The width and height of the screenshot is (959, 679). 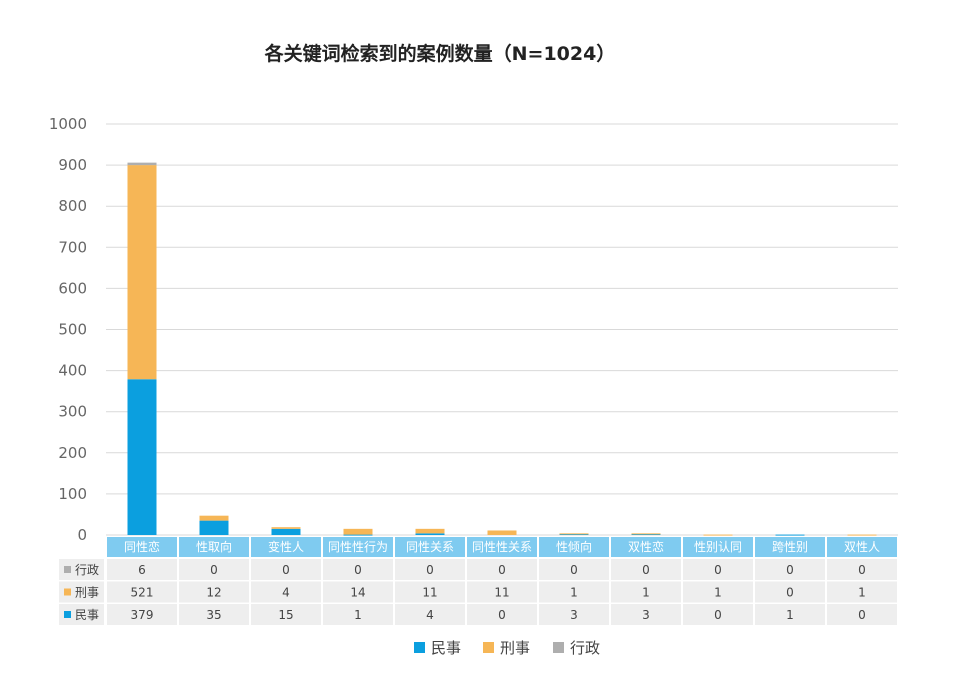 What do you see at coordinates (72, 412) in the screenshot?
I see `y-tick-label: 300` at bounding box center [72, 412].